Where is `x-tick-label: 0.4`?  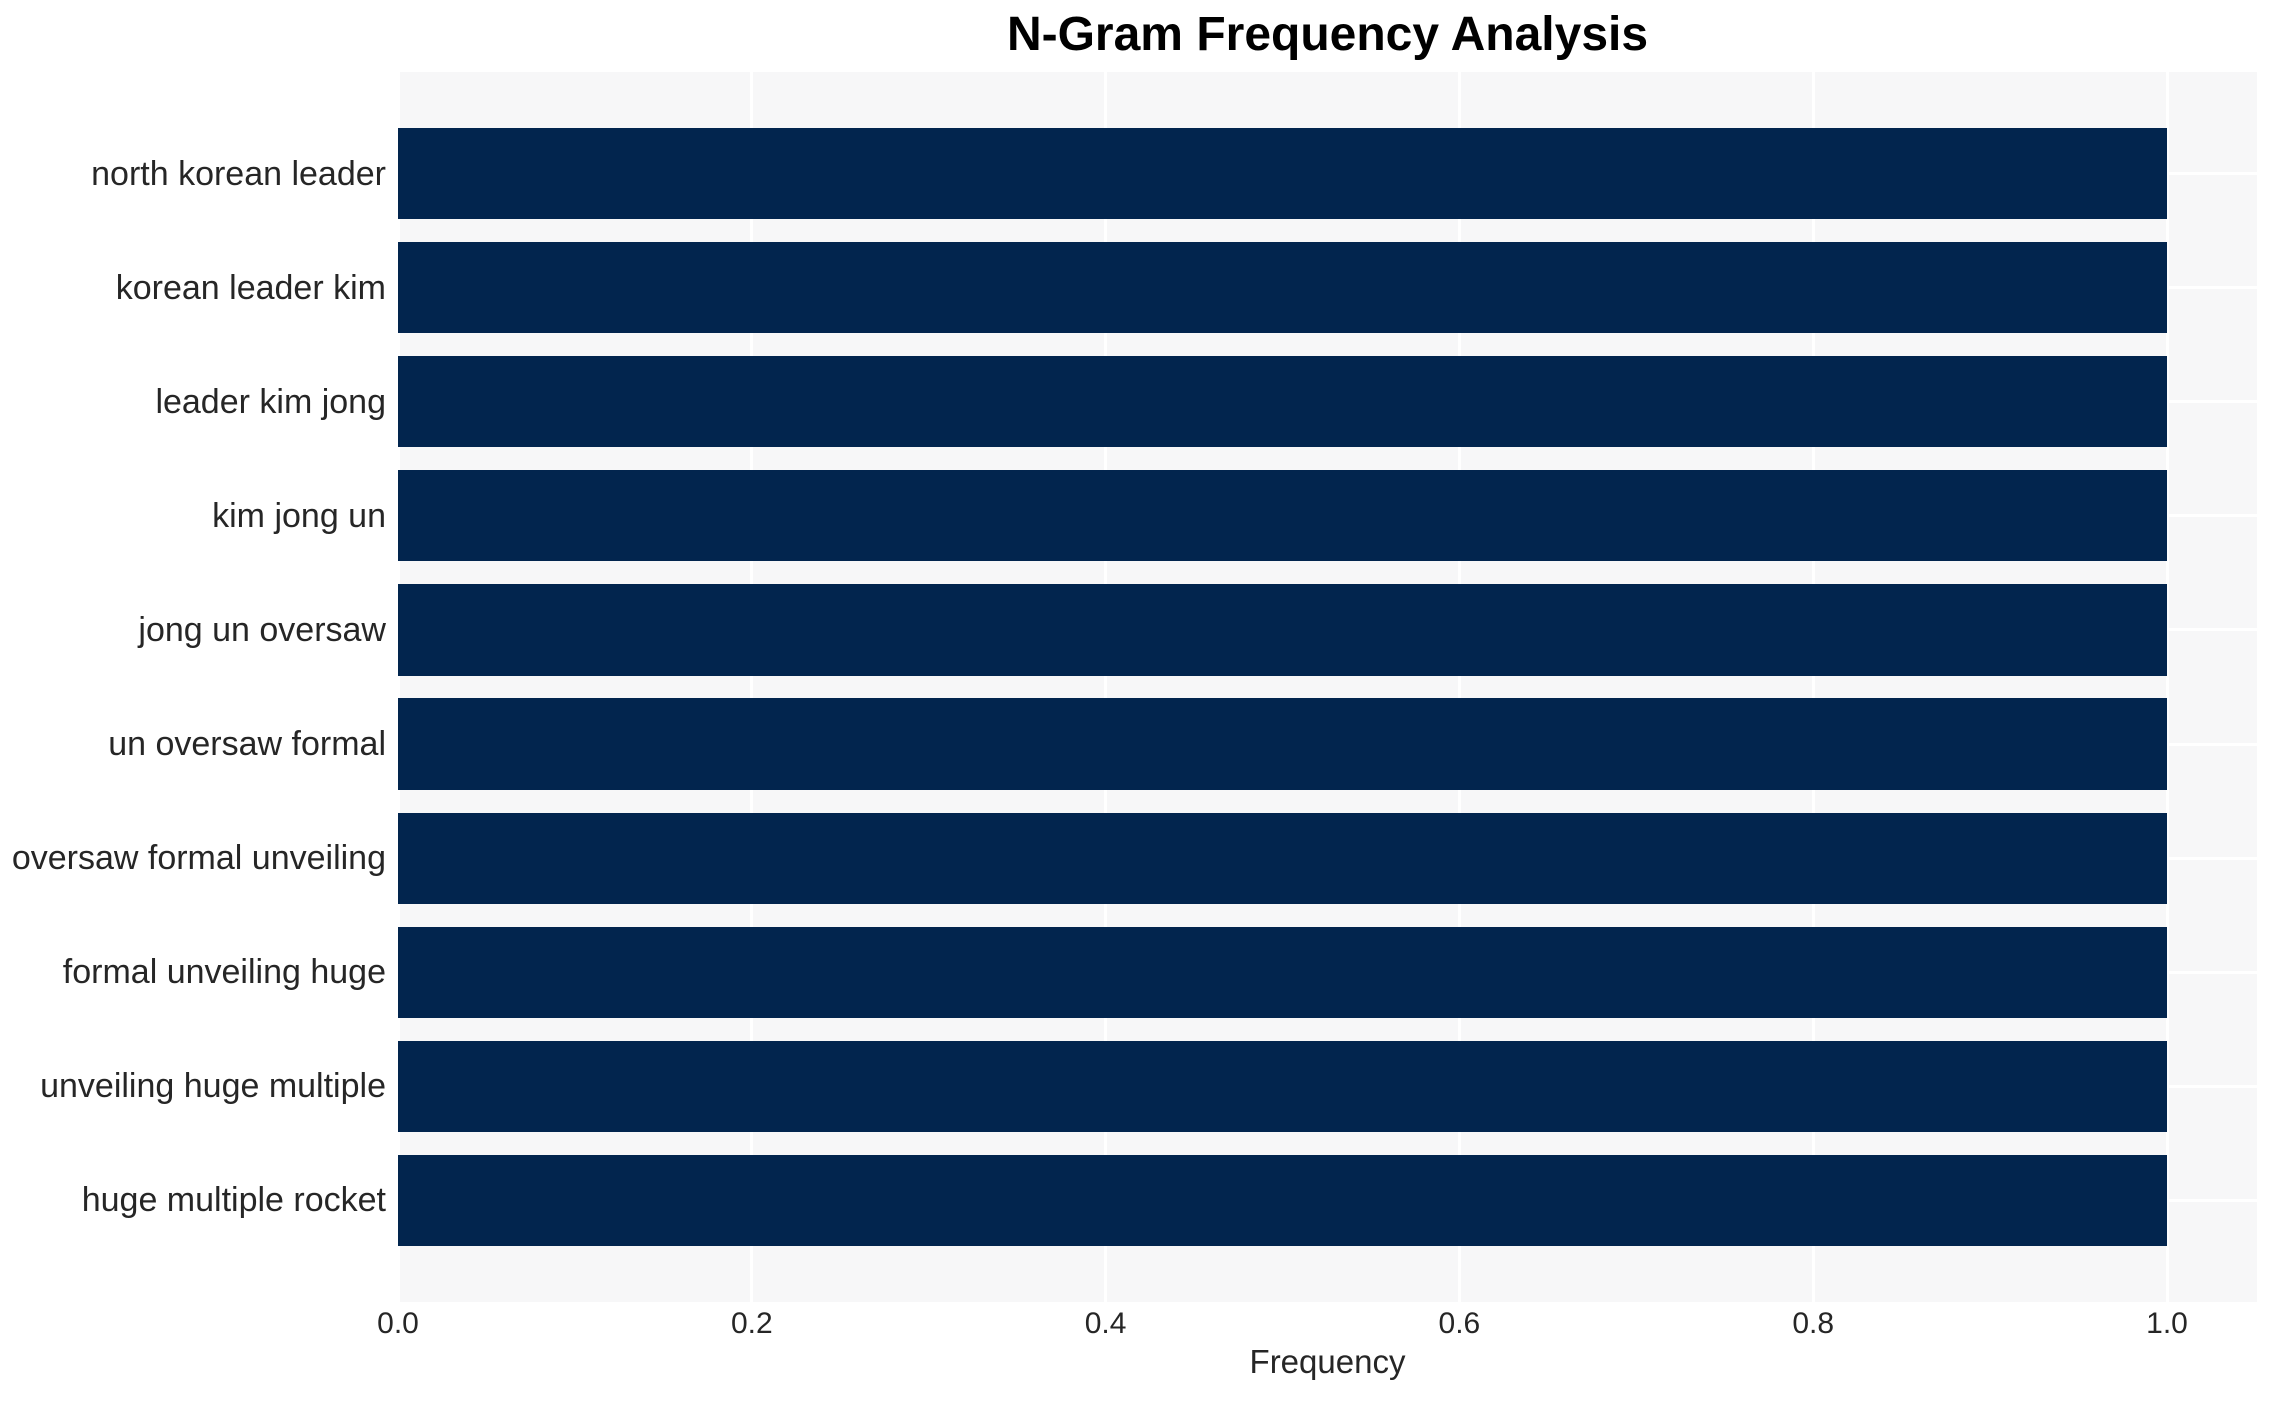 x-tick-label: 0.4 is located at coordinates (1105, 1323).